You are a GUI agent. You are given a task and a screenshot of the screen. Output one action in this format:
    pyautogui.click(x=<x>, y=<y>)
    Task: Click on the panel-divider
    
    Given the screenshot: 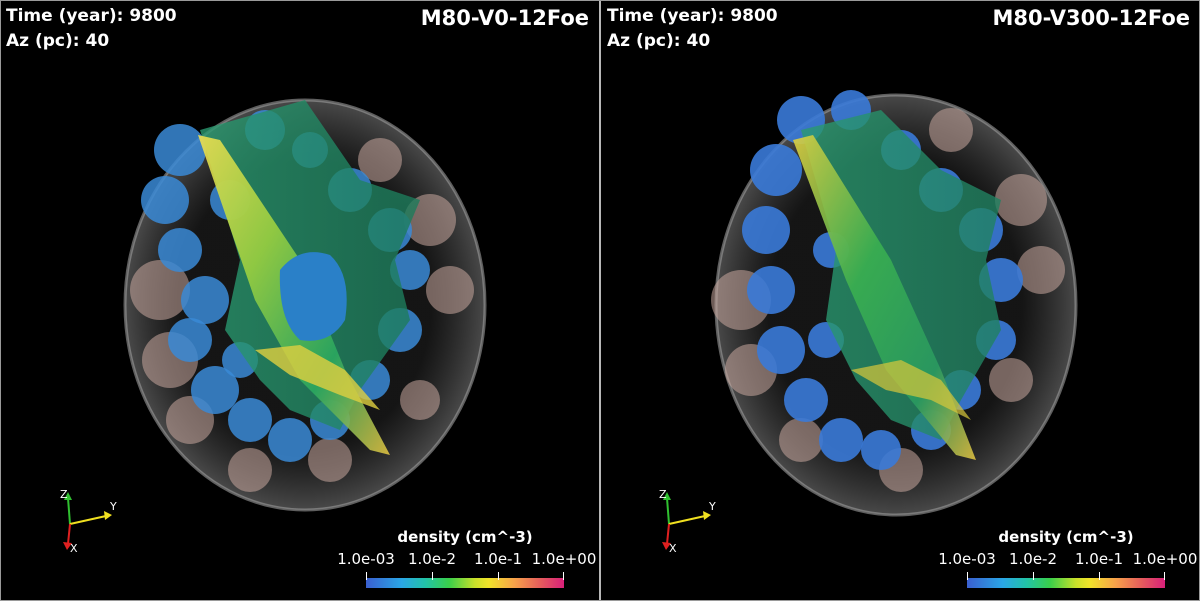 What is the action you would take?
    pyautogui.click(x=600, y=300)
    